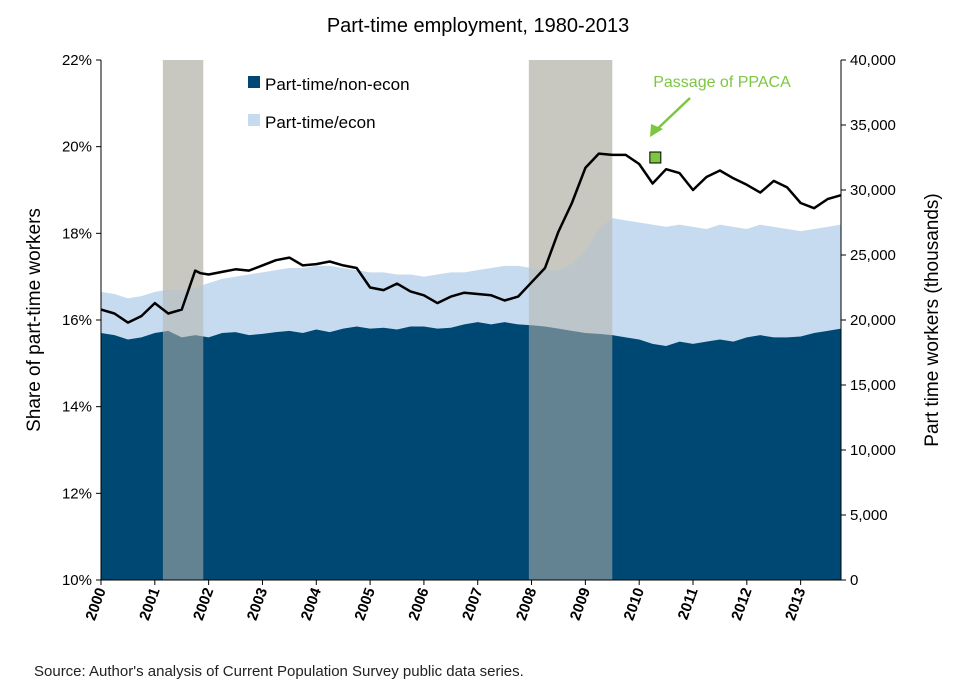  Describe the element at coordinates (77, 320) in the screenshot. I see `y-tick-label: 16%` at that location.